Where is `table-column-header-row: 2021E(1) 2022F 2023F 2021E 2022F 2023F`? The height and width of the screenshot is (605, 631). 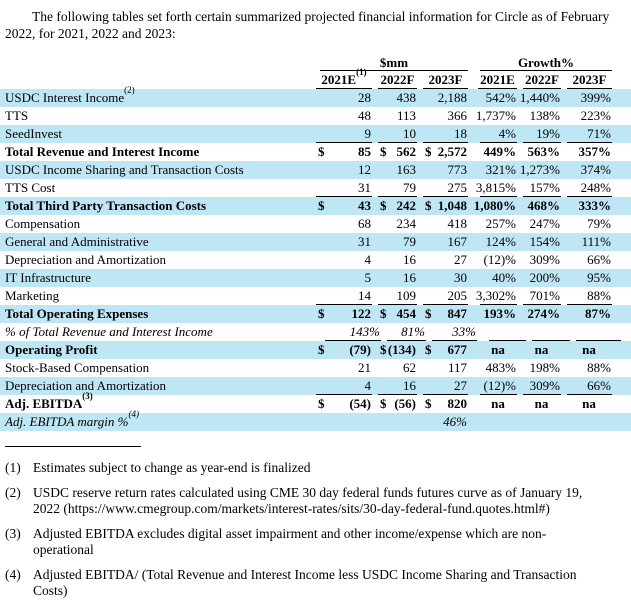 table-column-header-row: 2021E(1) 2022F 2023F 2021E 2022F 2023F is located at coordinates (315, 78).